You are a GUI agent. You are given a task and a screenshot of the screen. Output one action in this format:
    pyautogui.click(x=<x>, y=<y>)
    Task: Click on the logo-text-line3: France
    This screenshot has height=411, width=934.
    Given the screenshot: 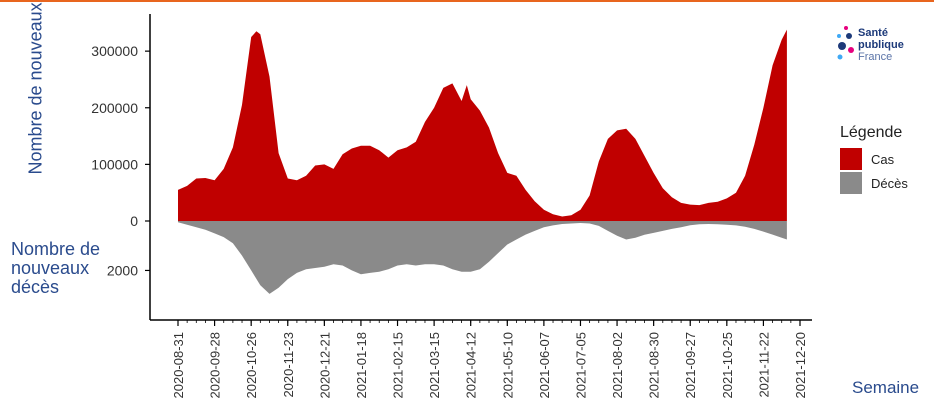 What is the action you would take?
    pyautogui.click(x=875, y=57)
    